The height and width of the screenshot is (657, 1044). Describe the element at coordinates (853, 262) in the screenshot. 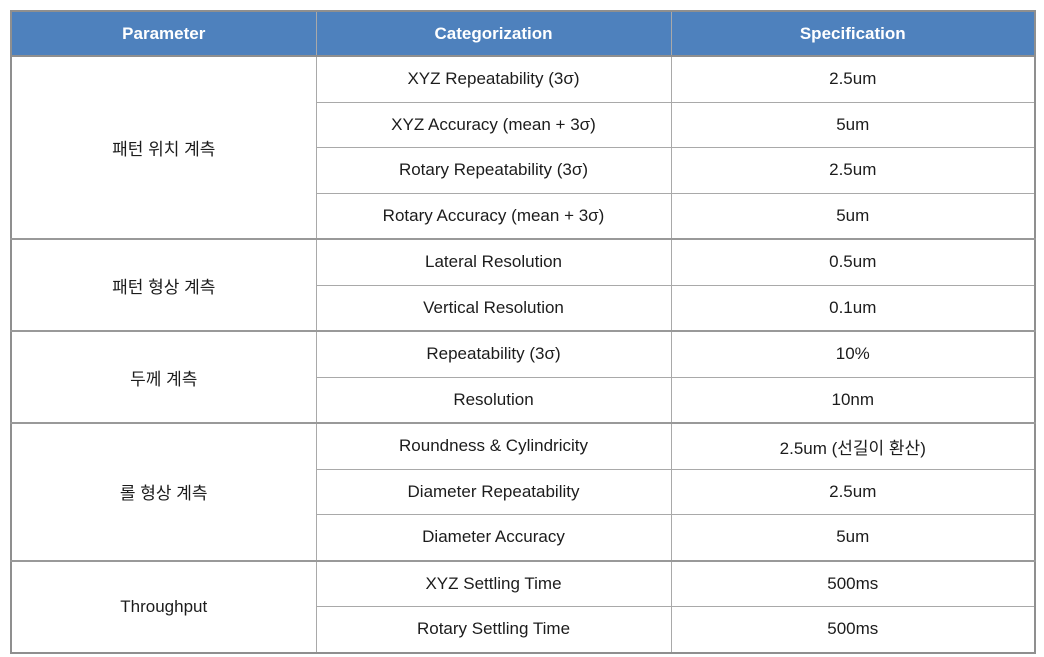

I see `specification-cell: 0.5um` at that location.